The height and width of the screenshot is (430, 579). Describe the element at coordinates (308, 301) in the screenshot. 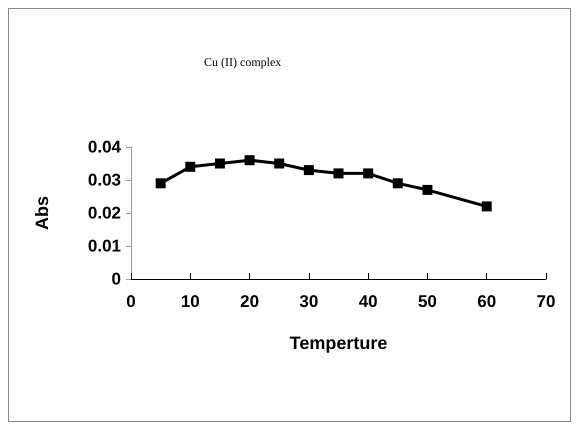

I see `x-tick-label: 30` at that location.